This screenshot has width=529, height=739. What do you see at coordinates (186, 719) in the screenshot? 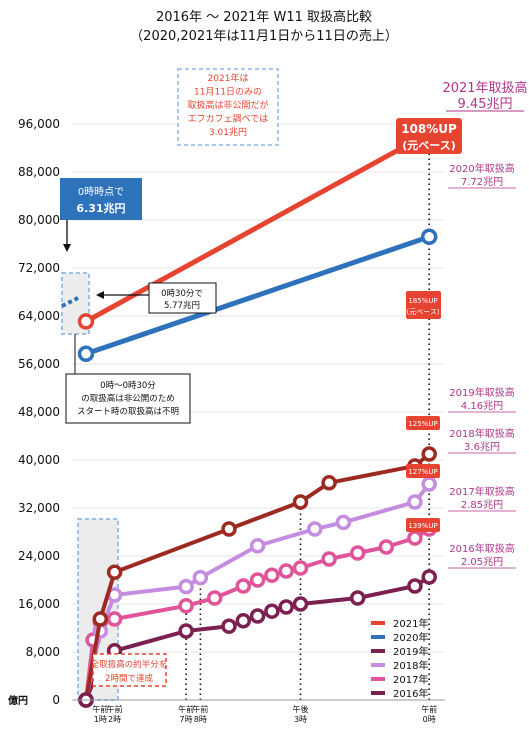
I see `x-tick-label-bottom: 7時` at bounding box center [186, 719].